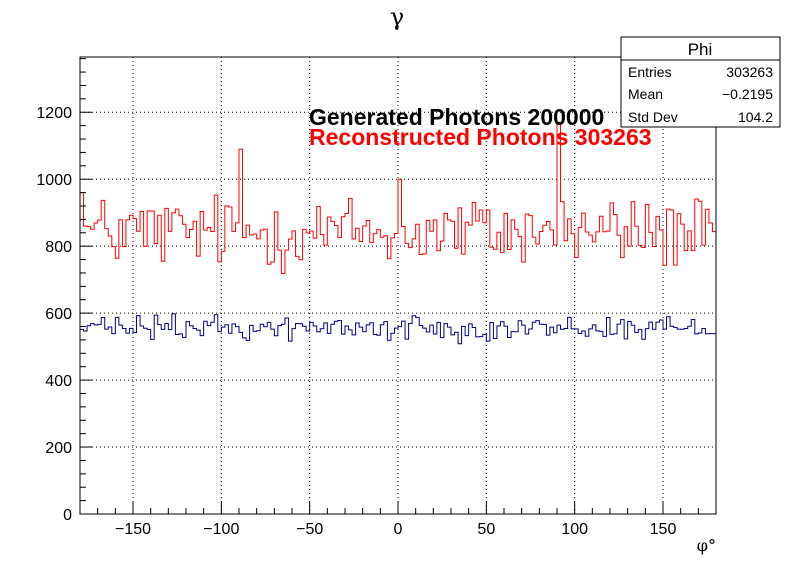 This screenshot has width=796, height=572. Describe the element at coordinates (54, 180) in the screenshot. I see `y-tick-label: 1000` at that location.